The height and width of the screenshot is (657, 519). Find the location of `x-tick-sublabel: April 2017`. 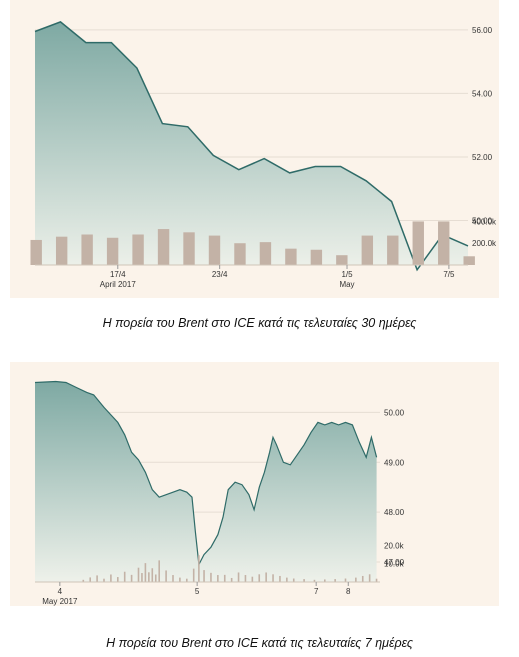

x-tick-sublabel: April 2017 is located at coordinates (118, 284).